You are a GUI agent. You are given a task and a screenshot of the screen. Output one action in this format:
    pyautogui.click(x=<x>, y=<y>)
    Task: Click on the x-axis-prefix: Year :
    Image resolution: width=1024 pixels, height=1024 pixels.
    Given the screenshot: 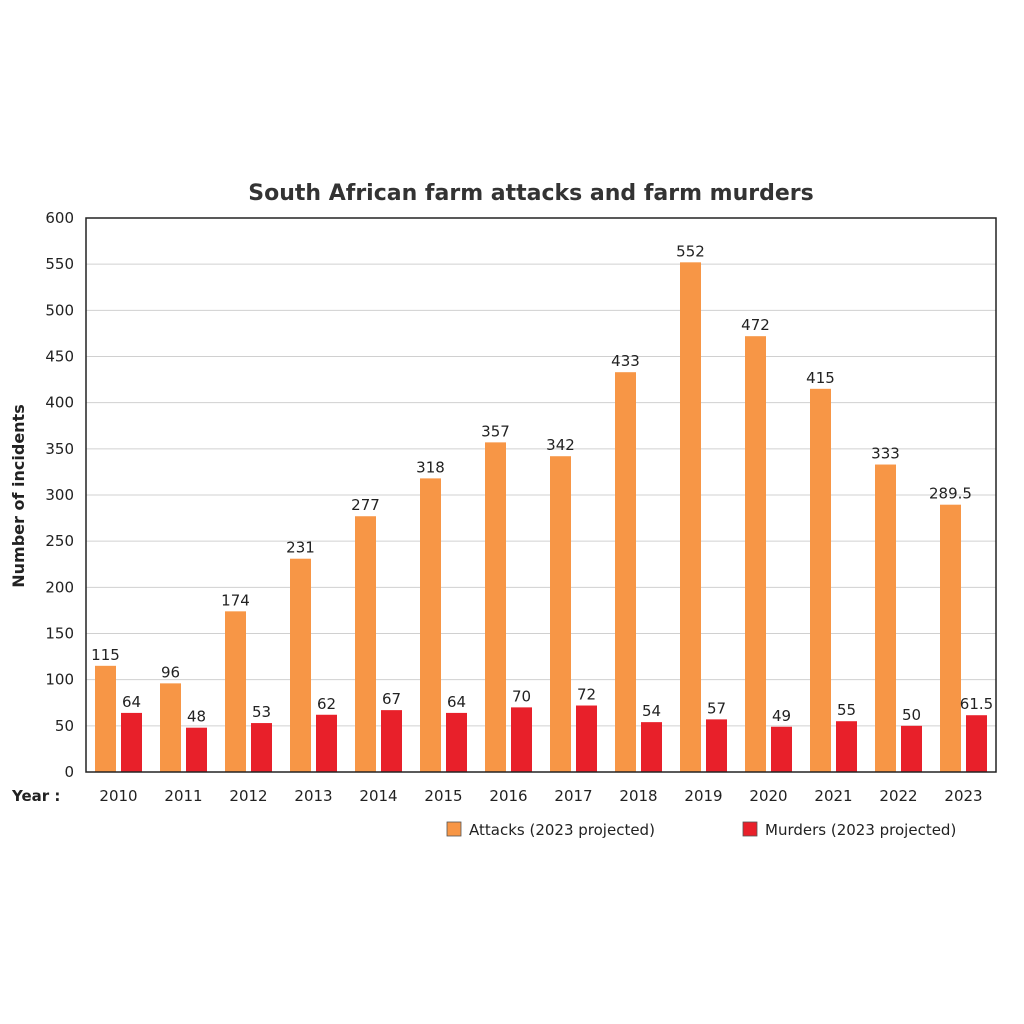 What is the action you would take?
    pyautogui.click(x=35, y=796)
    